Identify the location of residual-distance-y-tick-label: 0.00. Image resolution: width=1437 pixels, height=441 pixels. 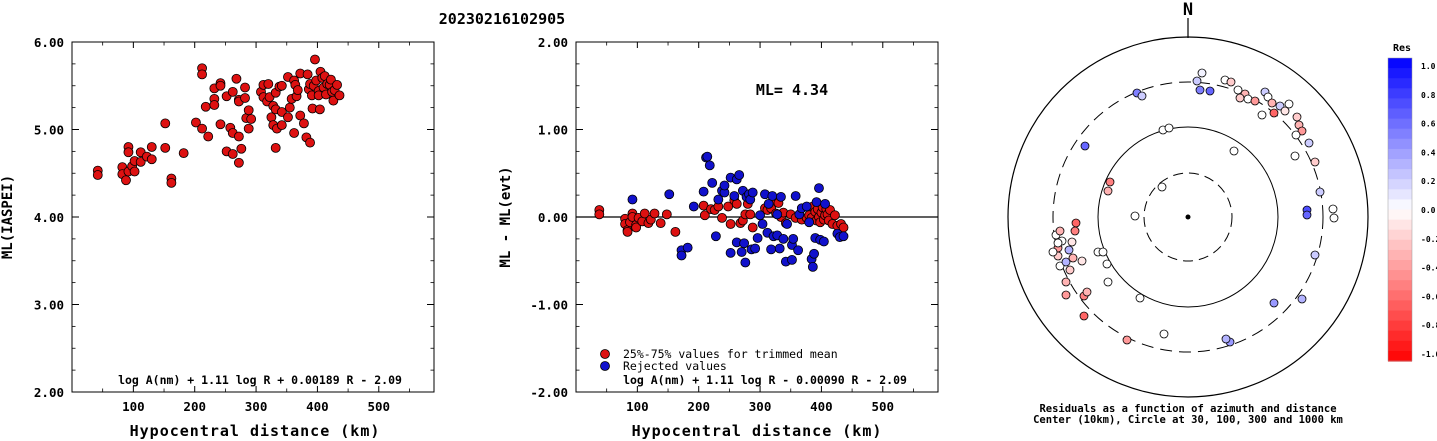
(553, 217).